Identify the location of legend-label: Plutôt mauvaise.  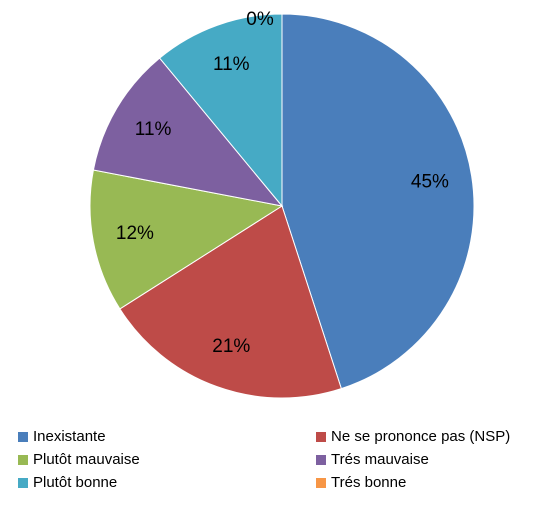
(86, 459).